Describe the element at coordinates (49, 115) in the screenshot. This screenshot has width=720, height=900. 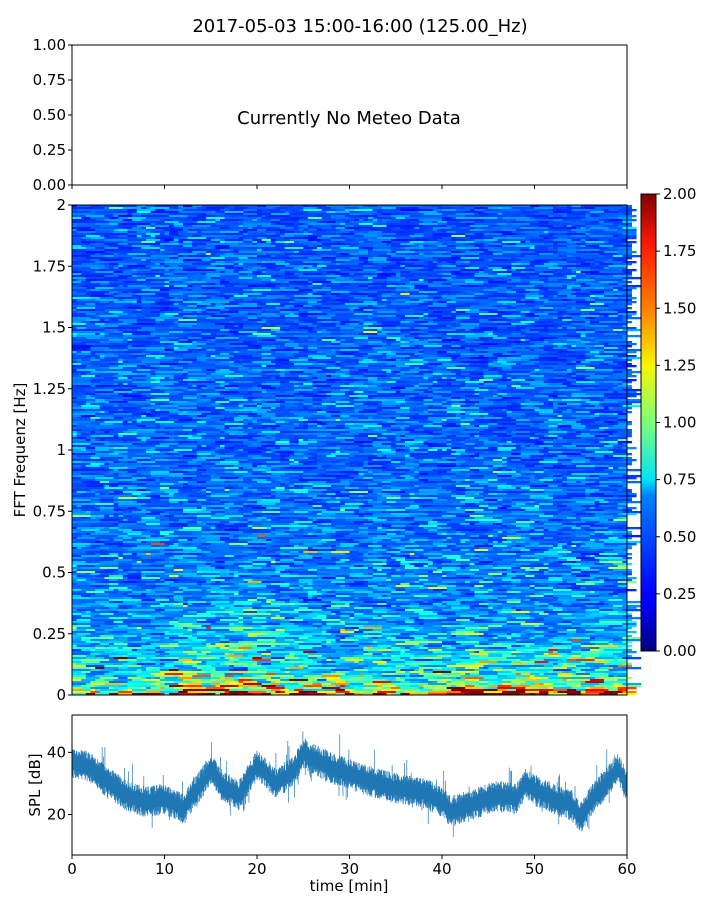
I see `meteo-ytick-label: 0.50` at that location.